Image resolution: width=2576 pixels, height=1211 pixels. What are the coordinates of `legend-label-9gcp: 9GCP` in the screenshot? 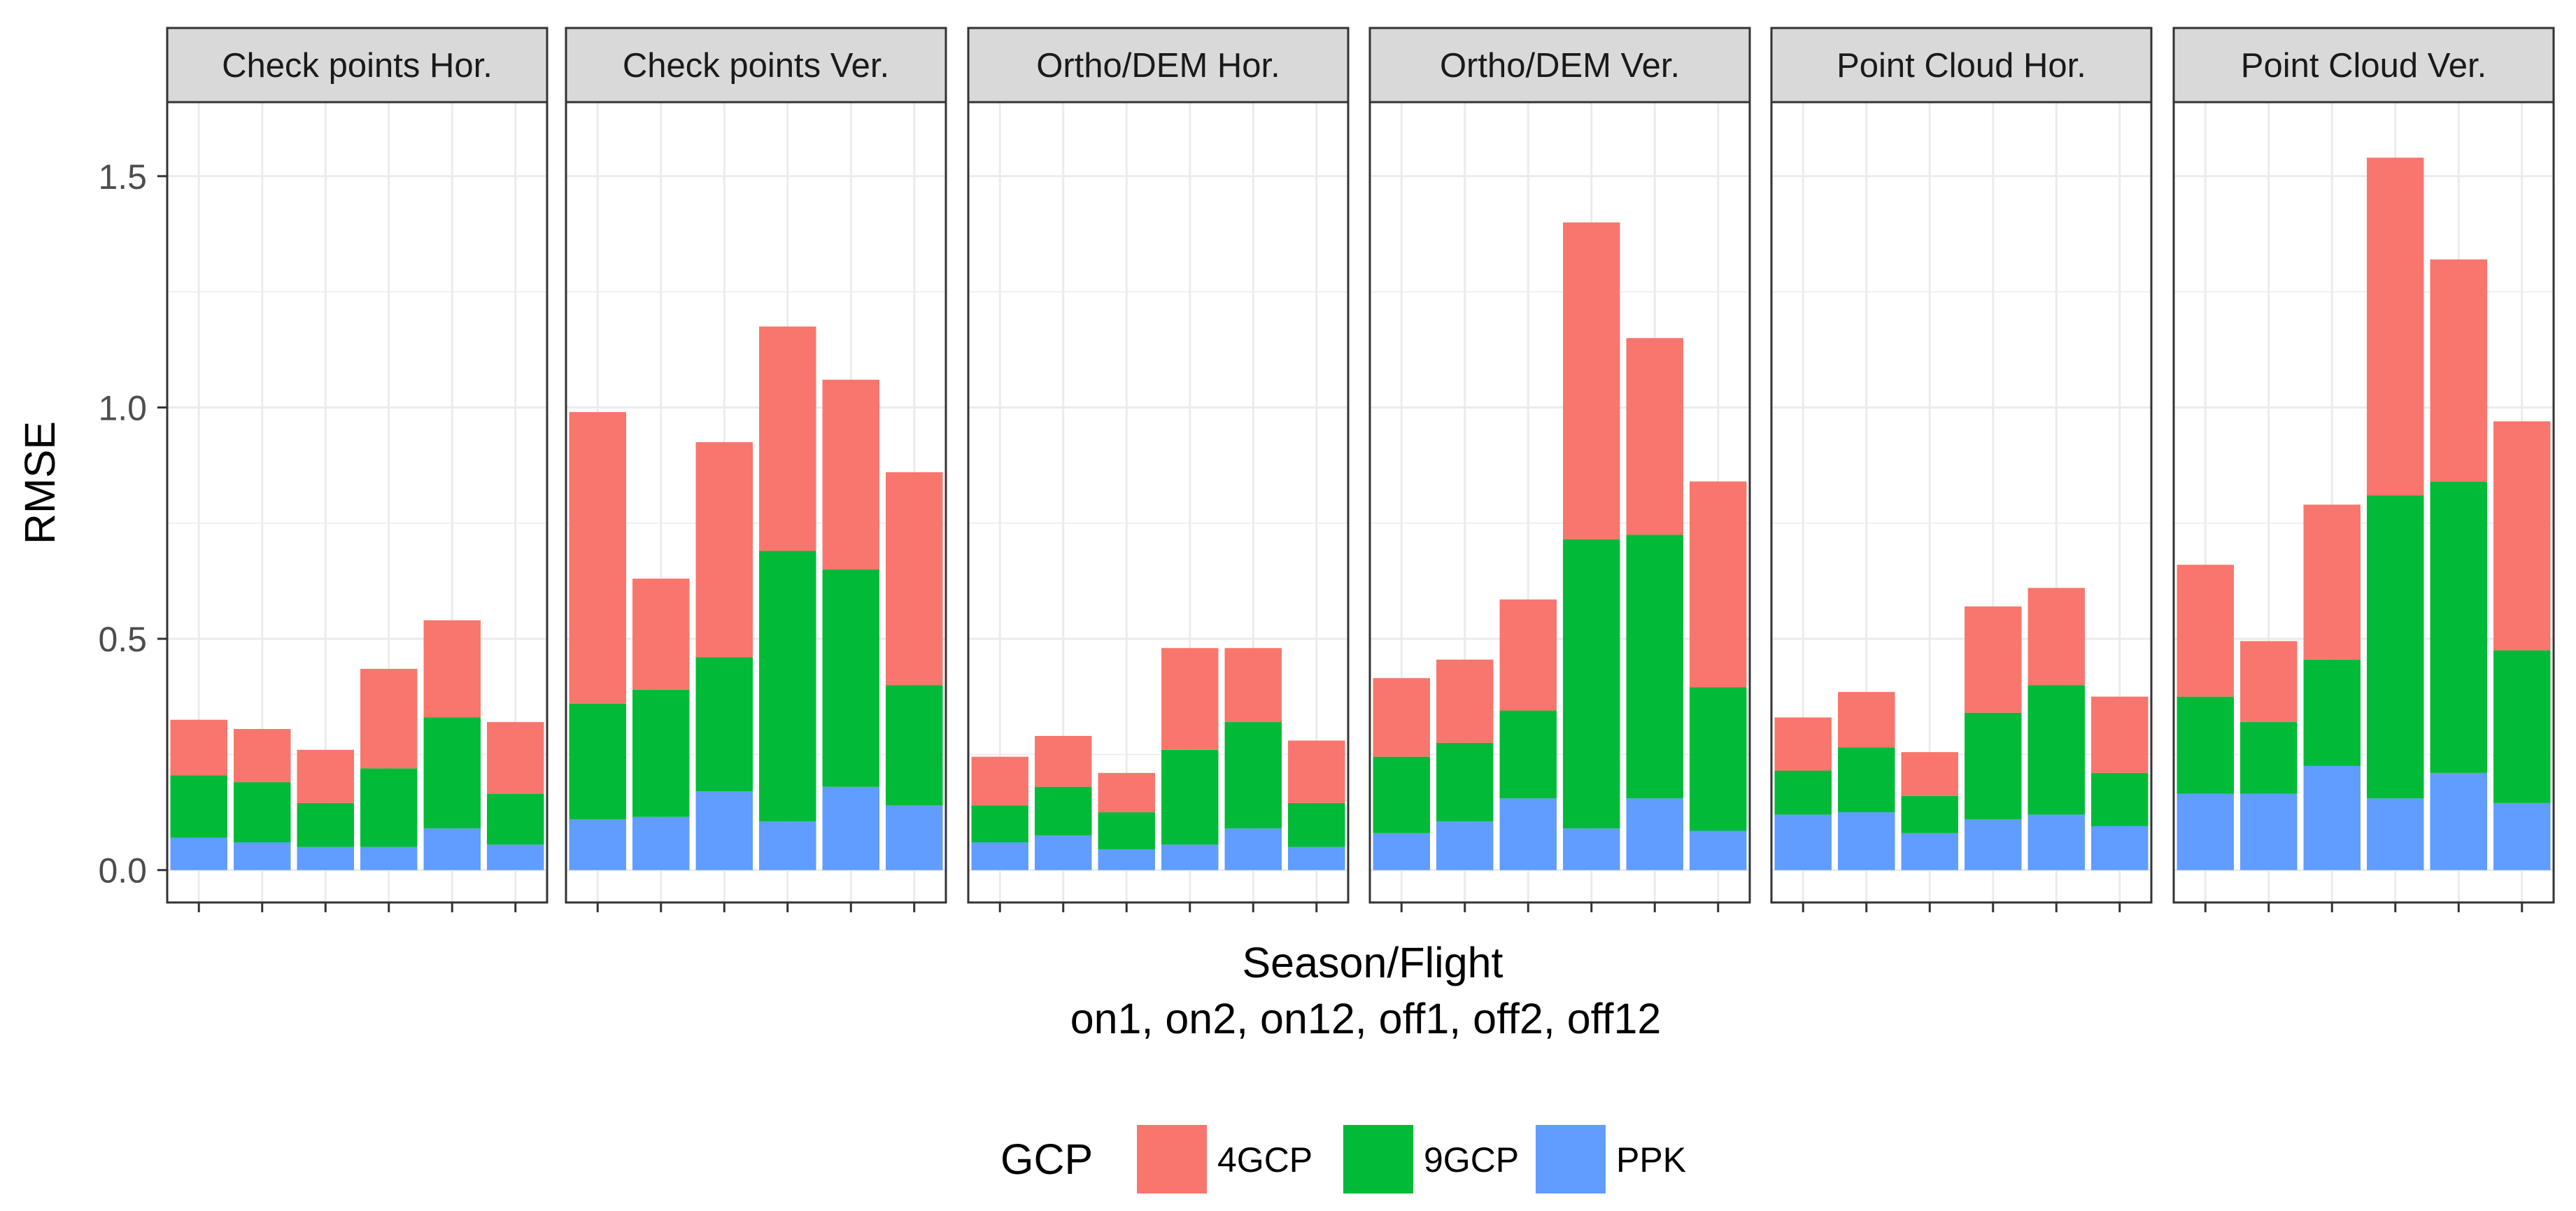 It's located at (1471, 1160).